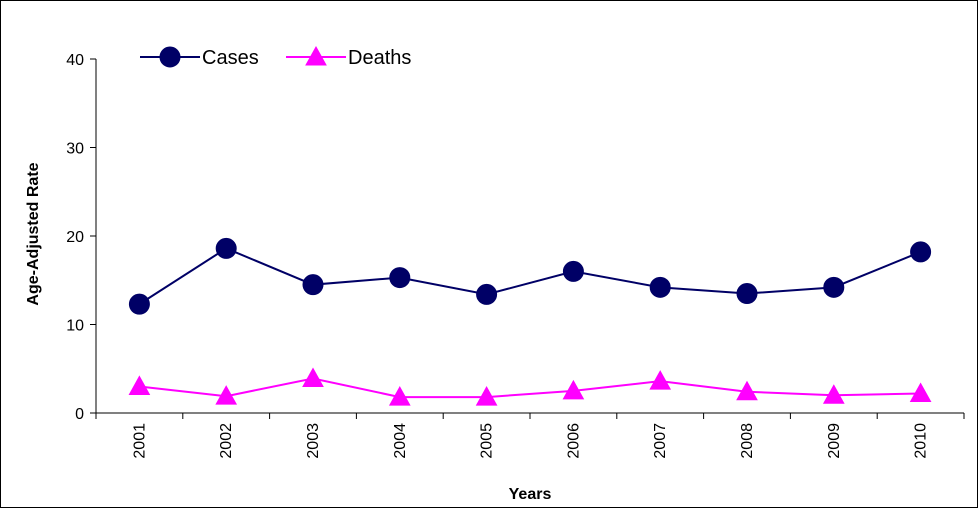  I want to click on y-tick-label: 20, so click(75, 237).